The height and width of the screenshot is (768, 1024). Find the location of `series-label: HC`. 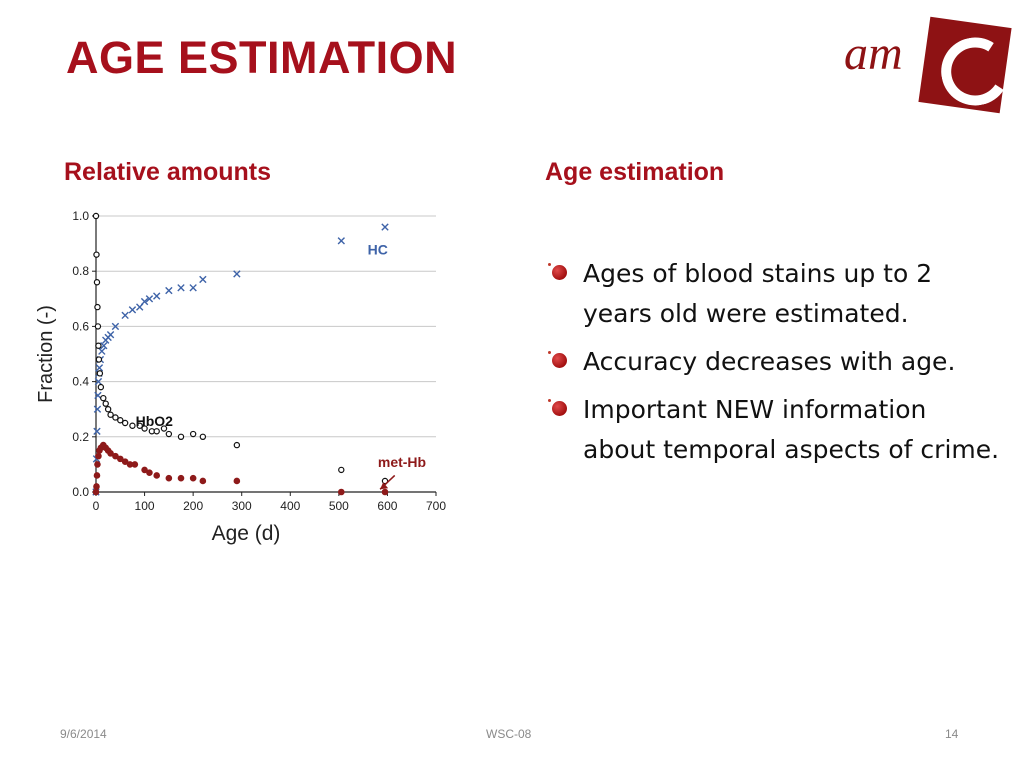

series-label: HC is located at coordinates (378, 250).